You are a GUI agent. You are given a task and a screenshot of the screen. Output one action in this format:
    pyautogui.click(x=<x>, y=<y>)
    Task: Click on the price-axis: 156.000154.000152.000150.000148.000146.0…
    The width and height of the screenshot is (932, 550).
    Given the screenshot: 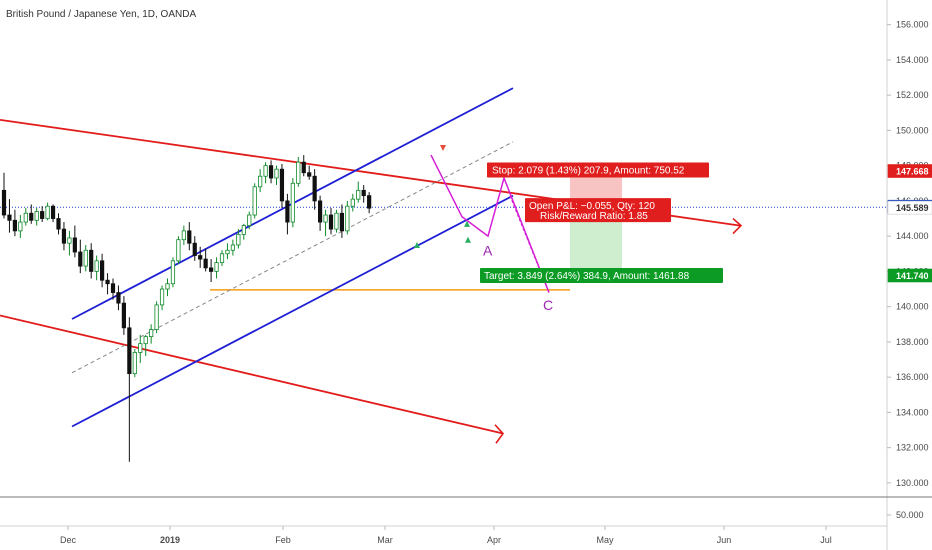 What is the action you would take?
    pyautogui.click(x=909, y=270)
    